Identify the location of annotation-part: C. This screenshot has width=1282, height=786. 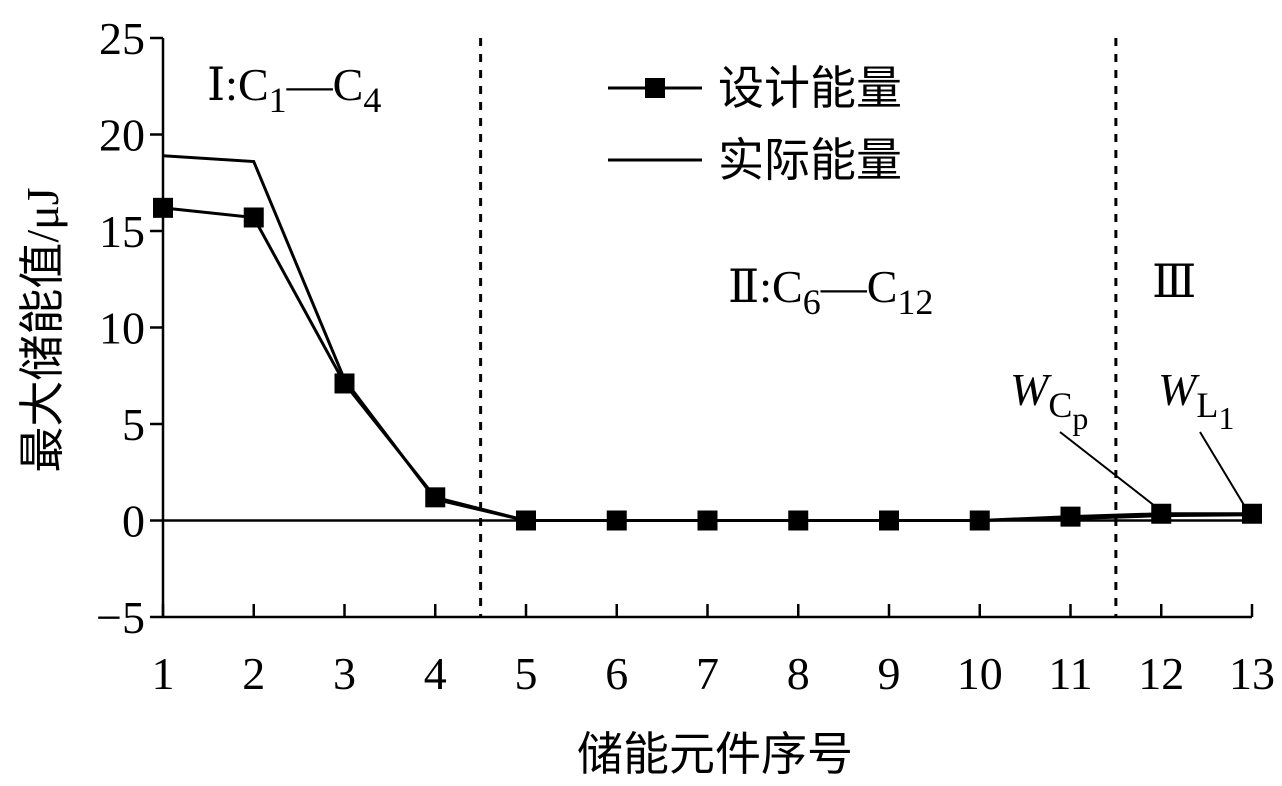
(1060, 405).